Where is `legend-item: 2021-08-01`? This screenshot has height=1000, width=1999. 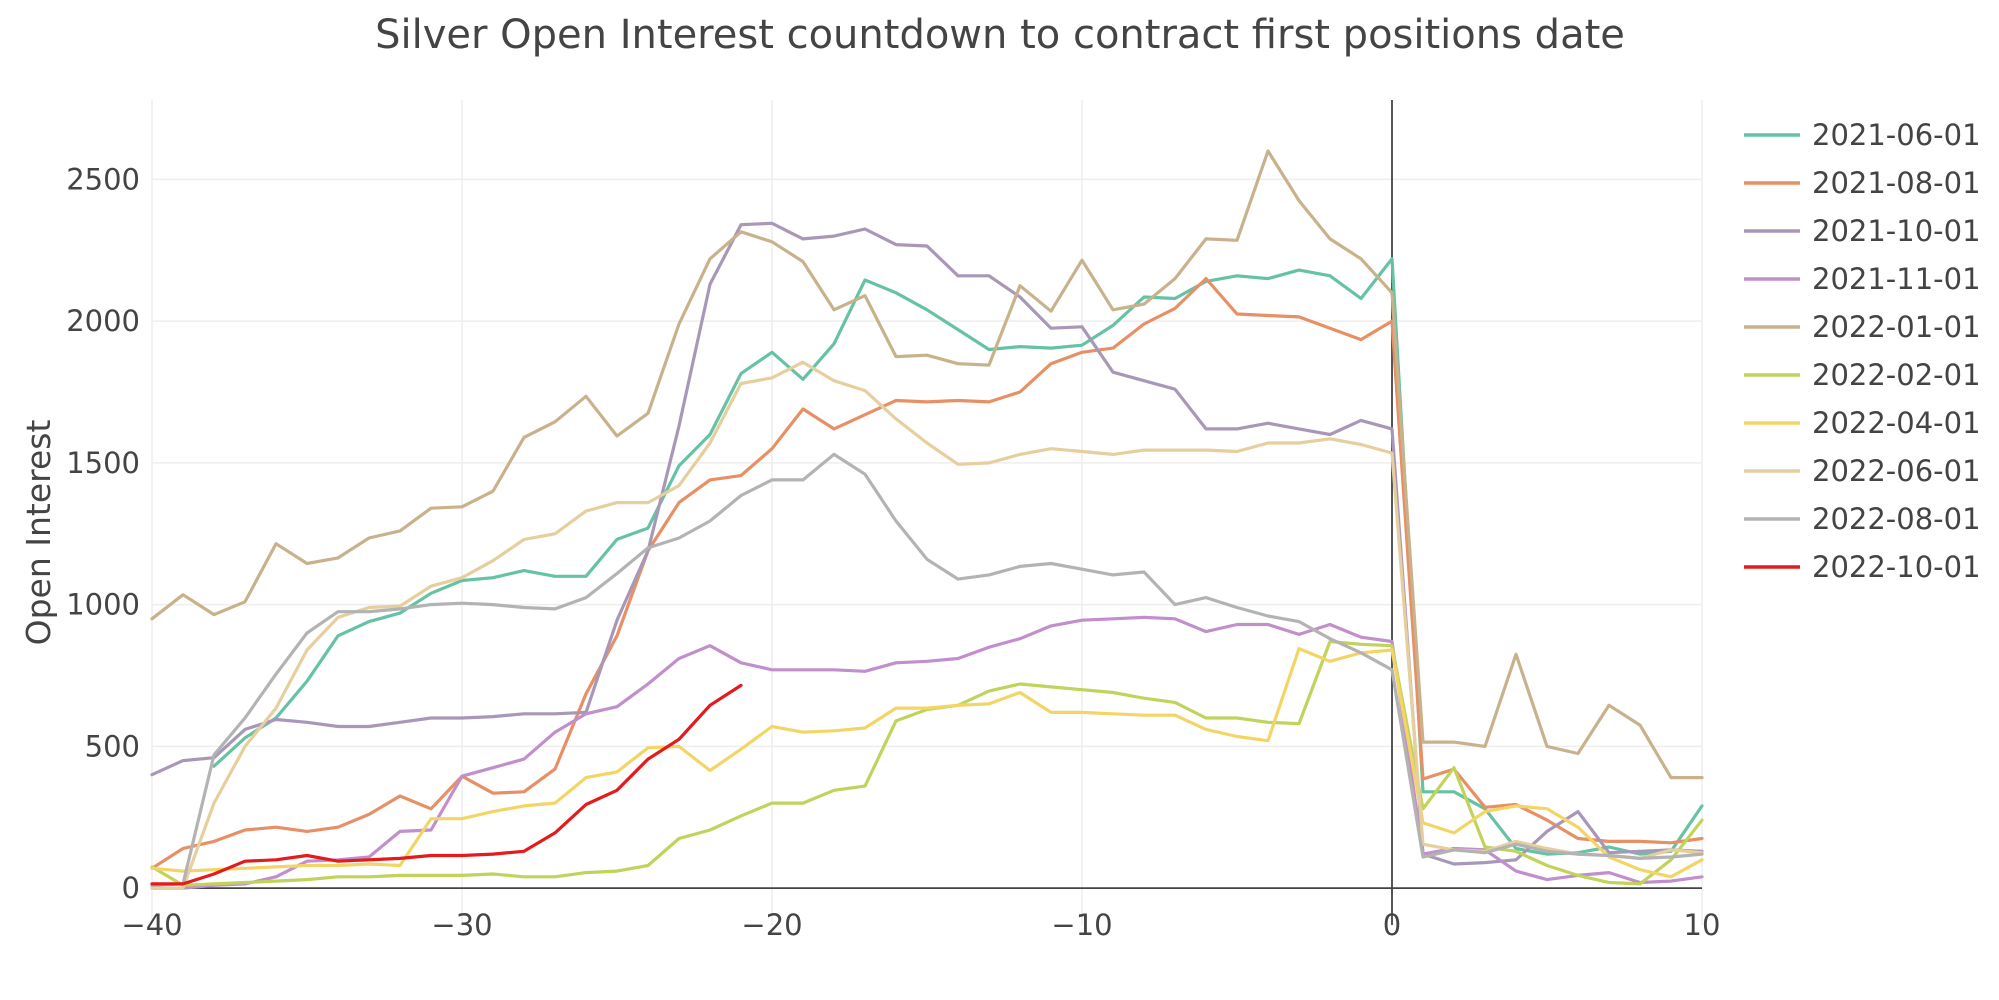
legend-item: 2021-08-01 is located at coordinates (1862, 183).